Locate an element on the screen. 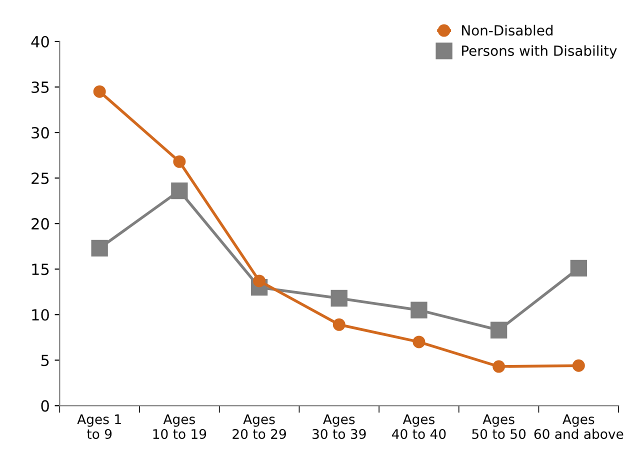 The image size is (628, 461). y-tick-label: 10 is located at coordinates (40, 315).